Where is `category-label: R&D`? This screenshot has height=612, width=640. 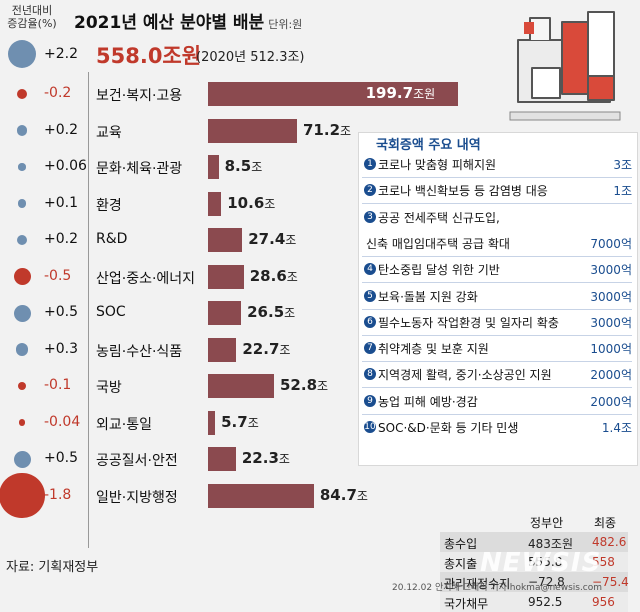 category-label: R&D is located at coordinates (112, 239).